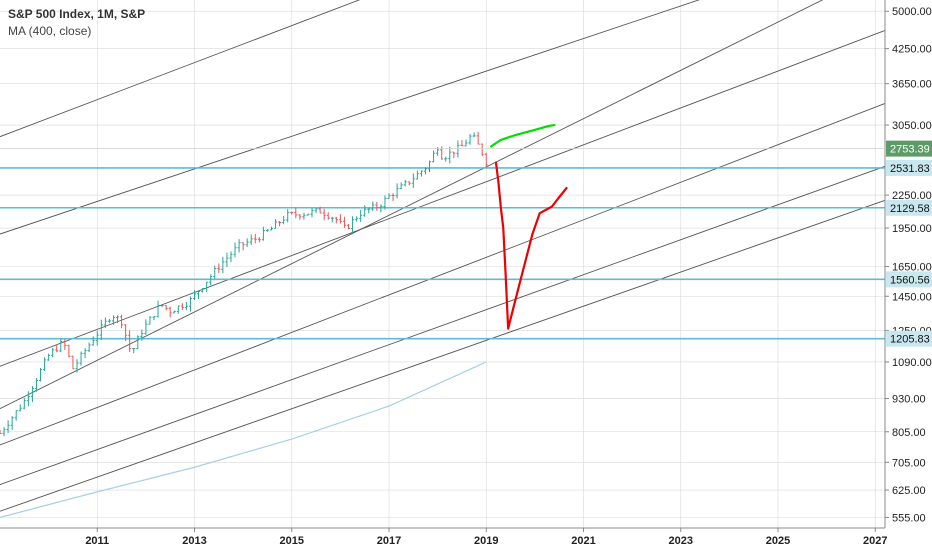 The height and width of the screenshot is (550, 932). What do you see at coordinates (50, 31) in the screenshot?
I see `indicator-label: MA (400, close)` at bounding box center [50, 31].